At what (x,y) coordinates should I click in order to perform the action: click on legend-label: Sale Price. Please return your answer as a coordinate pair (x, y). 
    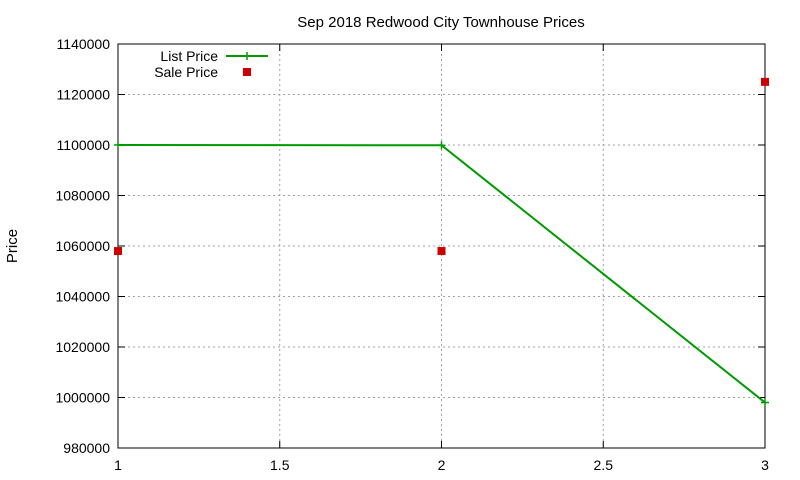
    Looking at the image, I should click on (186, 72).